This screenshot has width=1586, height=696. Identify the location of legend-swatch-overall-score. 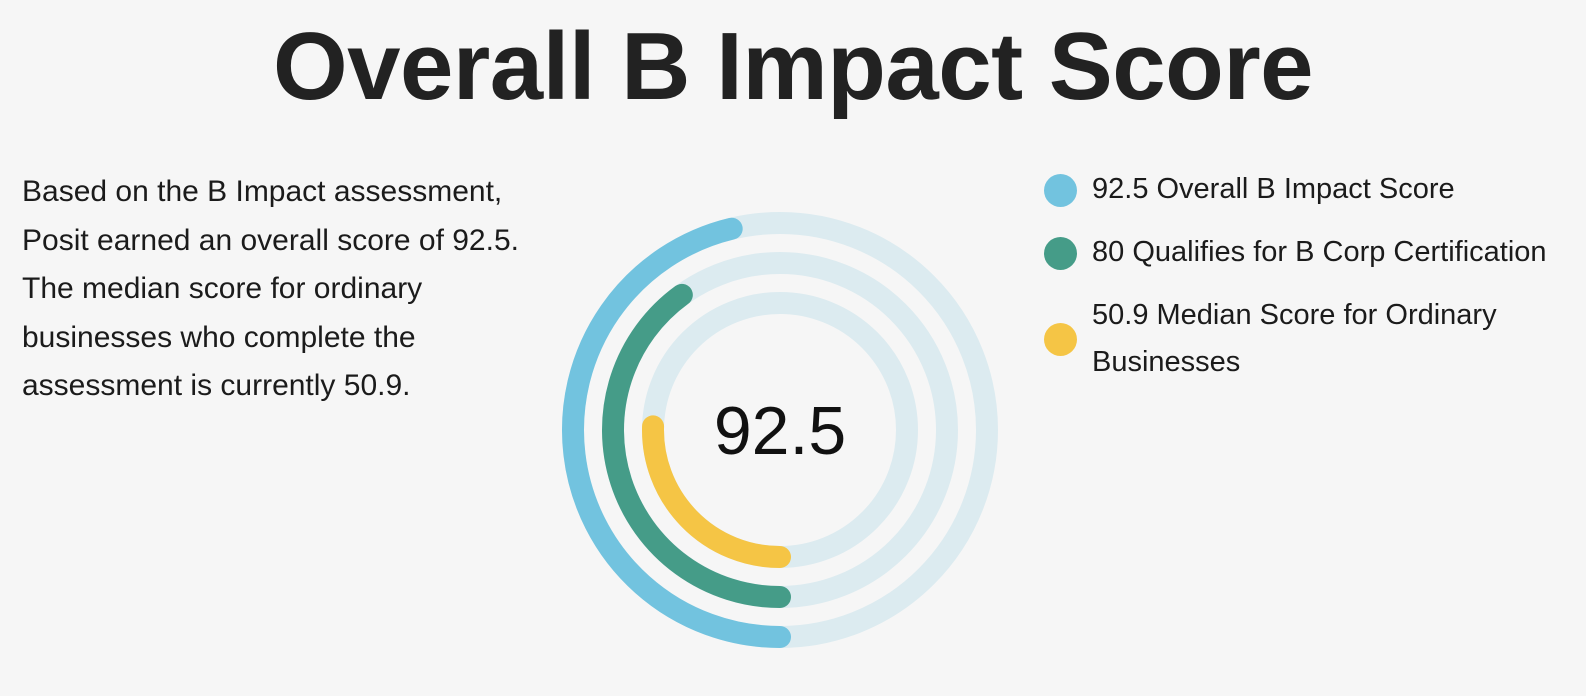
(1060, 190).